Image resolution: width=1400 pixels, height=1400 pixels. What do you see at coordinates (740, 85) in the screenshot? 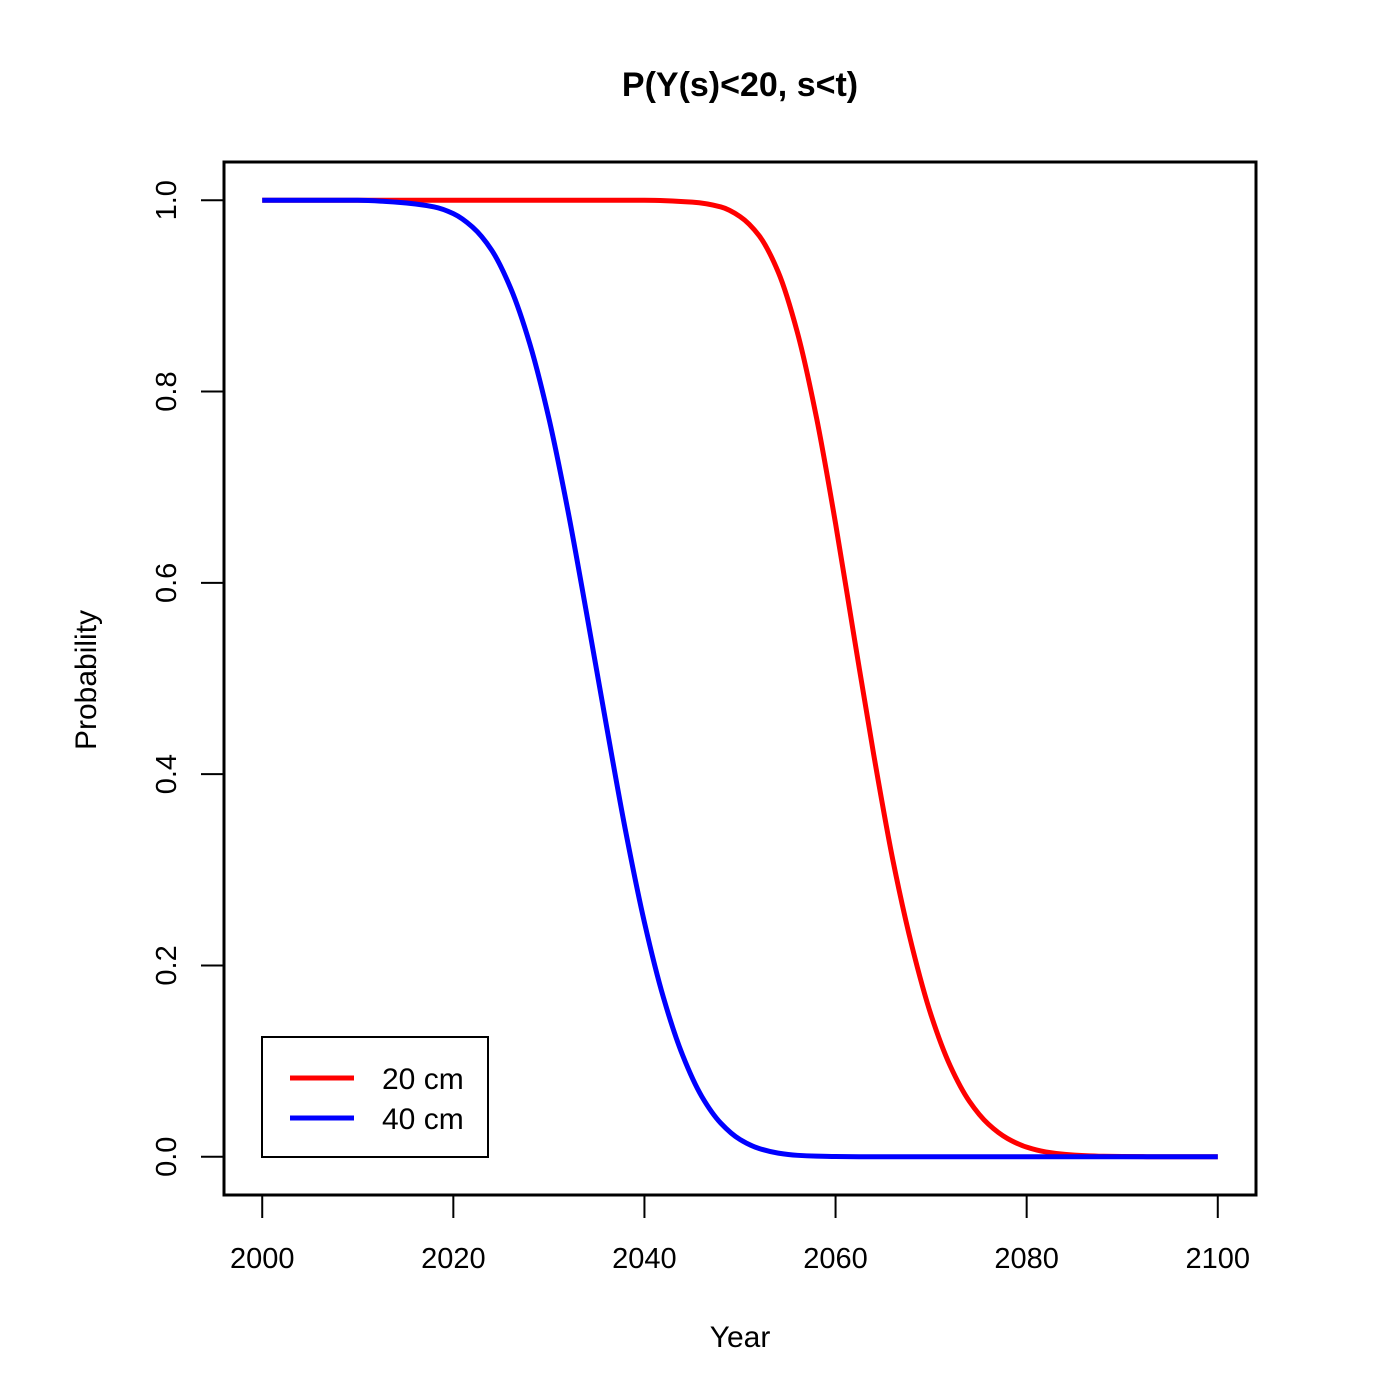
I see `chart-title: P(Y(s)<20, s<t)` at bounding box center [740, 85].